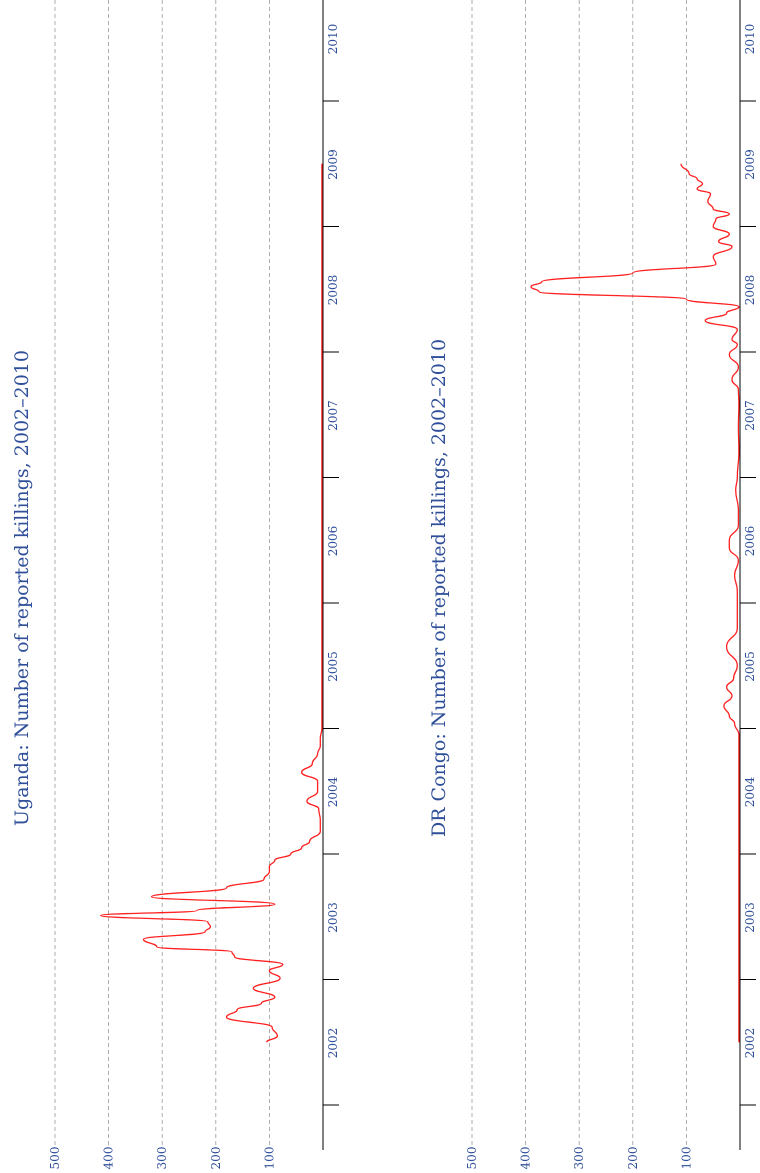  Describe the element at coordinates (55, 1158) in the screenshot. I see `uganda-value-tick-label: 500` at that location.